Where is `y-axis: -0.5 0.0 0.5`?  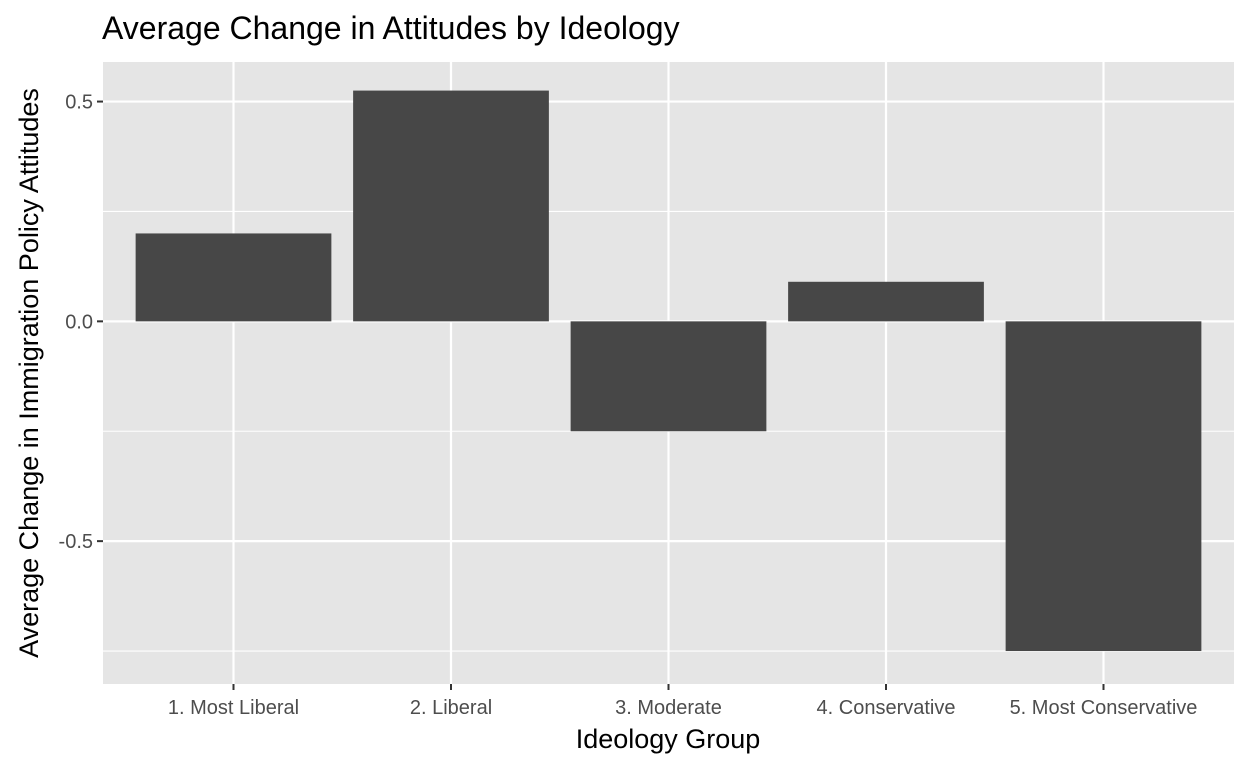 y-axis: -0.5 0.0 0.5 is located at coordinates (81, 322).